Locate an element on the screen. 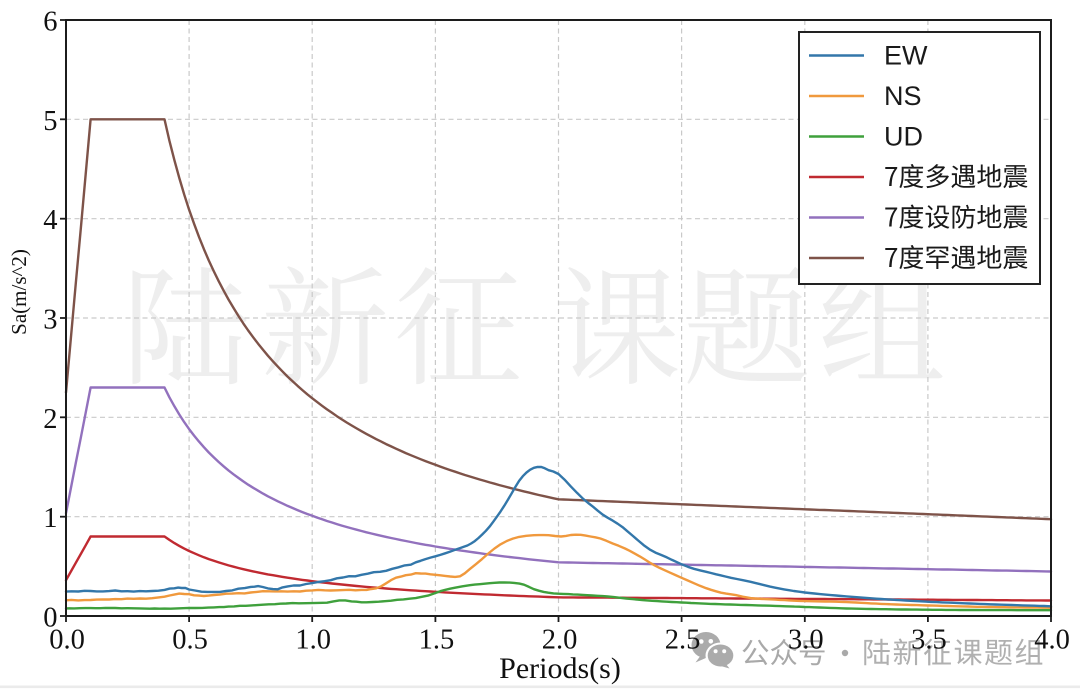 The image size is (1080, 699). svg-text: 1.5 is located at coordinates (437, 640).